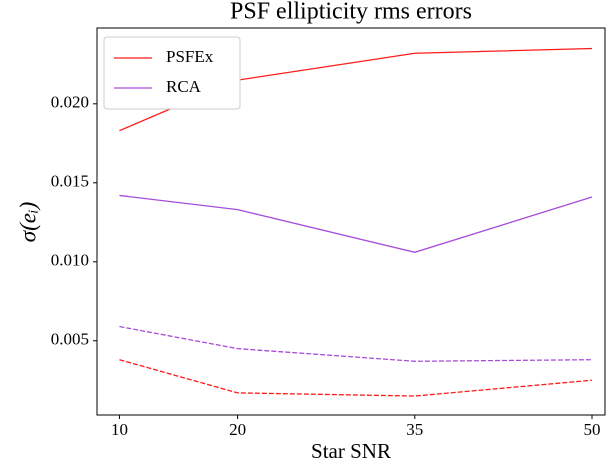  What do you see at coordinates (414, 429) in the screenshot?
I see `x-tick-label: 35` at bounding box center [414, 429].